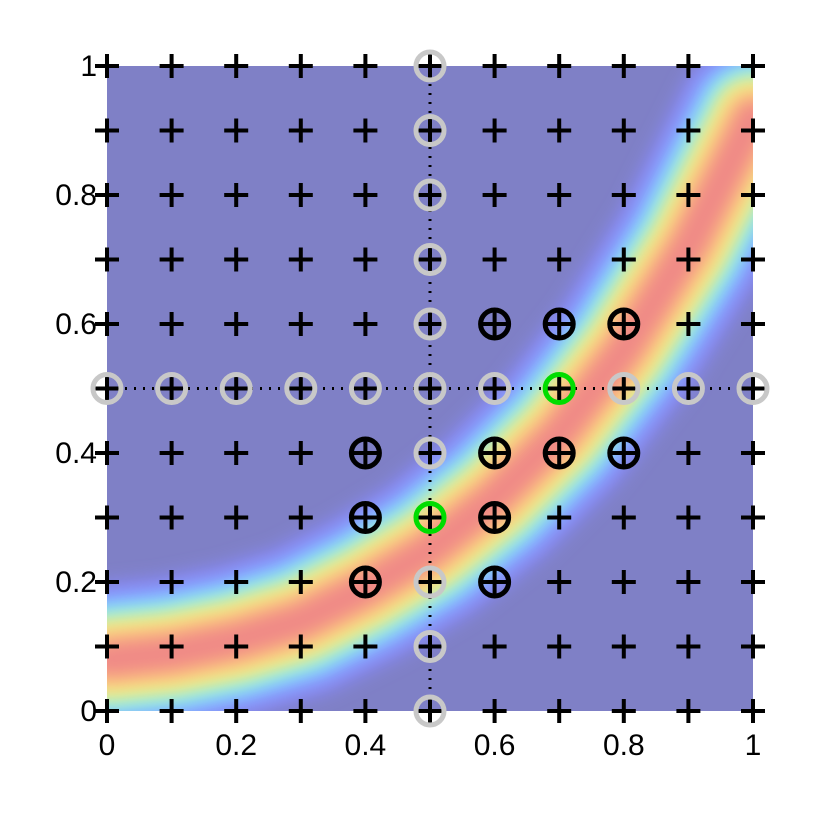  I want to click on y-tick-label: 0.6, so click(76, 324).